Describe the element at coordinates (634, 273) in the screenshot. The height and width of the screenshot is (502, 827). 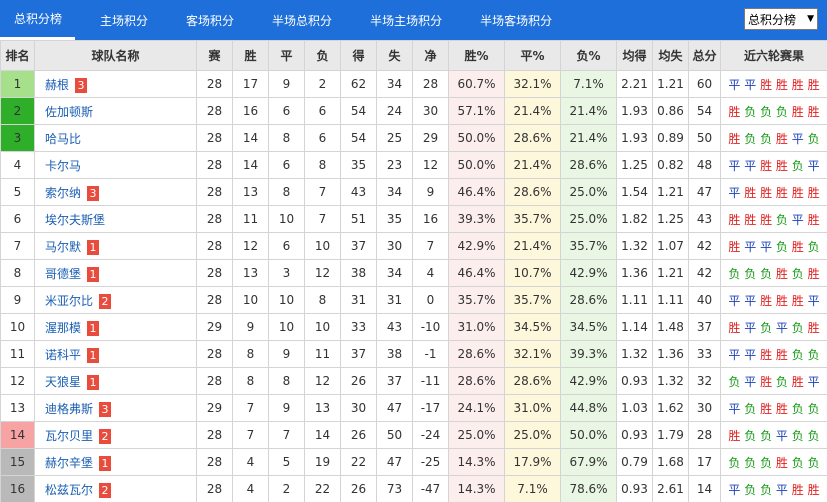
I see `avg-for-cell: 1.36` at that location.